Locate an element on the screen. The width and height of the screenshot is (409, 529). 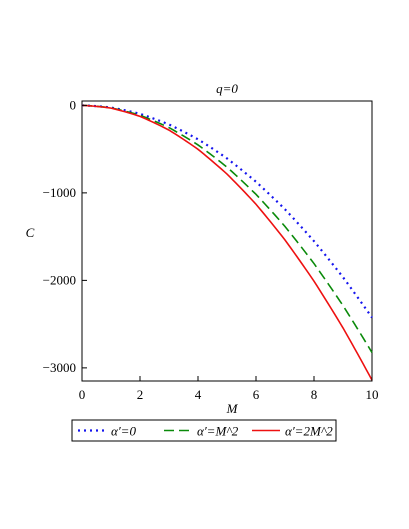
x-tick-label: 4 is located at coordinates (198, 394).